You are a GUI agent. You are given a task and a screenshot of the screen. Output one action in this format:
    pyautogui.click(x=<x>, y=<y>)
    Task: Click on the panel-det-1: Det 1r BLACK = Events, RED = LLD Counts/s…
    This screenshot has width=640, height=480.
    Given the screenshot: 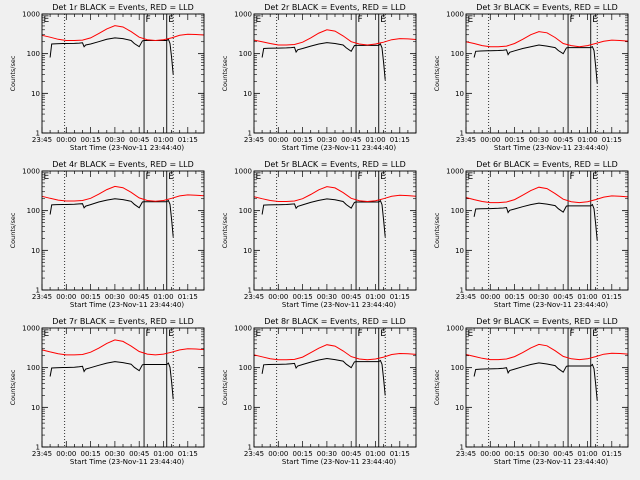 What is the action you would take?
    pyautogui.click(x=107, y=77)
    